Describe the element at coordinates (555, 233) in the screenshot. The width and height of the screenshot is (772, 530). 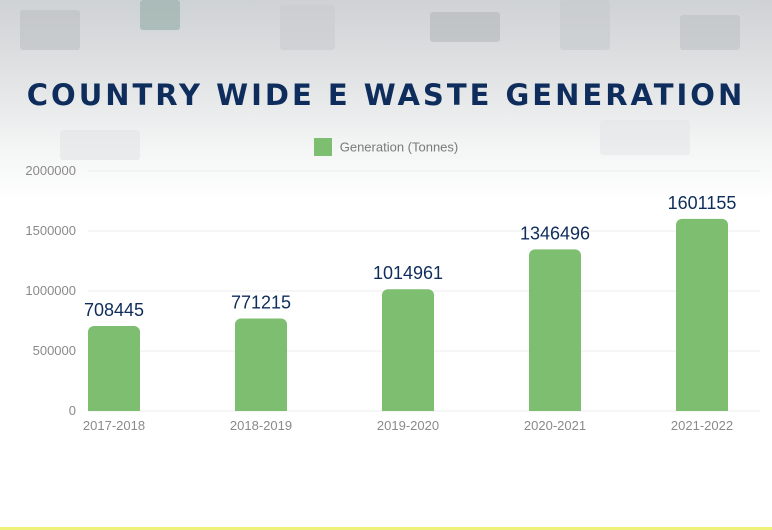
I see `data-label: 1346496` at that location.